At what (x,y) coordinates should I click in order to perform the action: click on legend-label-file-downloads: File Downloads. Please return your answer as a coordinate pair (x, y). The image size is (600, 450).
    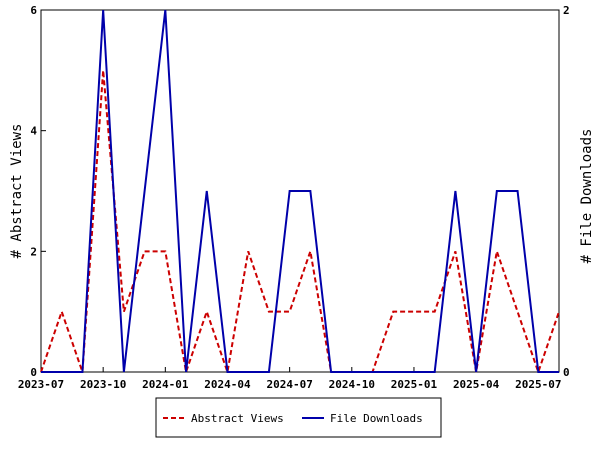
    Looking at the image, I should click on (376, 418).